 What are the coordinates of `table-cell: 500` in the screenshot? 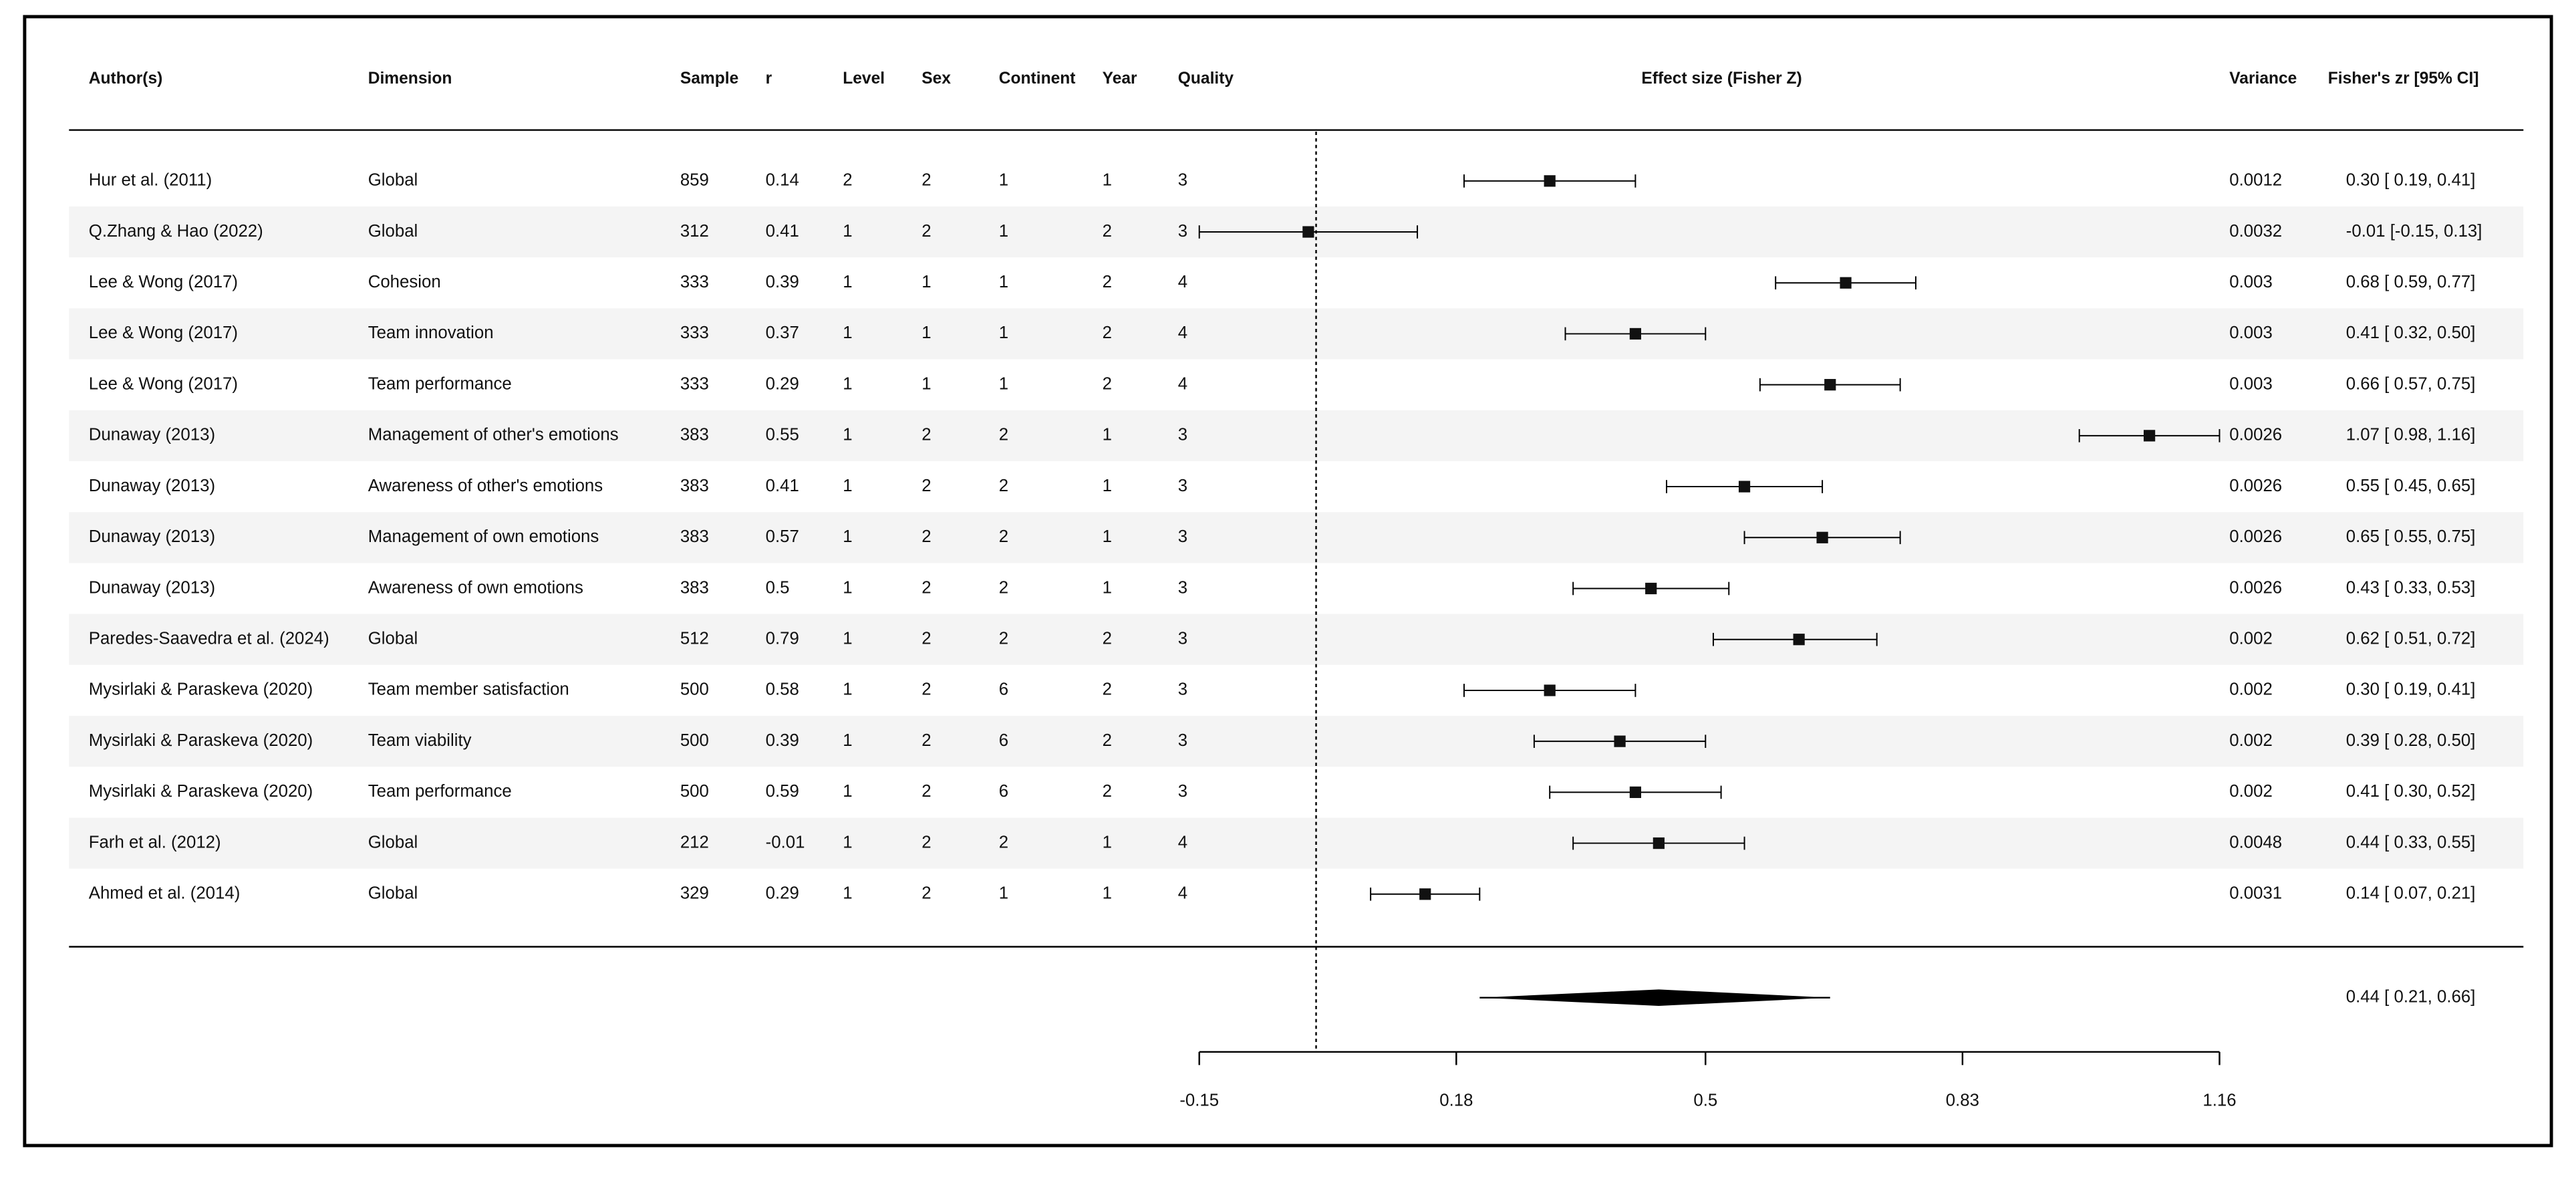 It's located at (694, 740).